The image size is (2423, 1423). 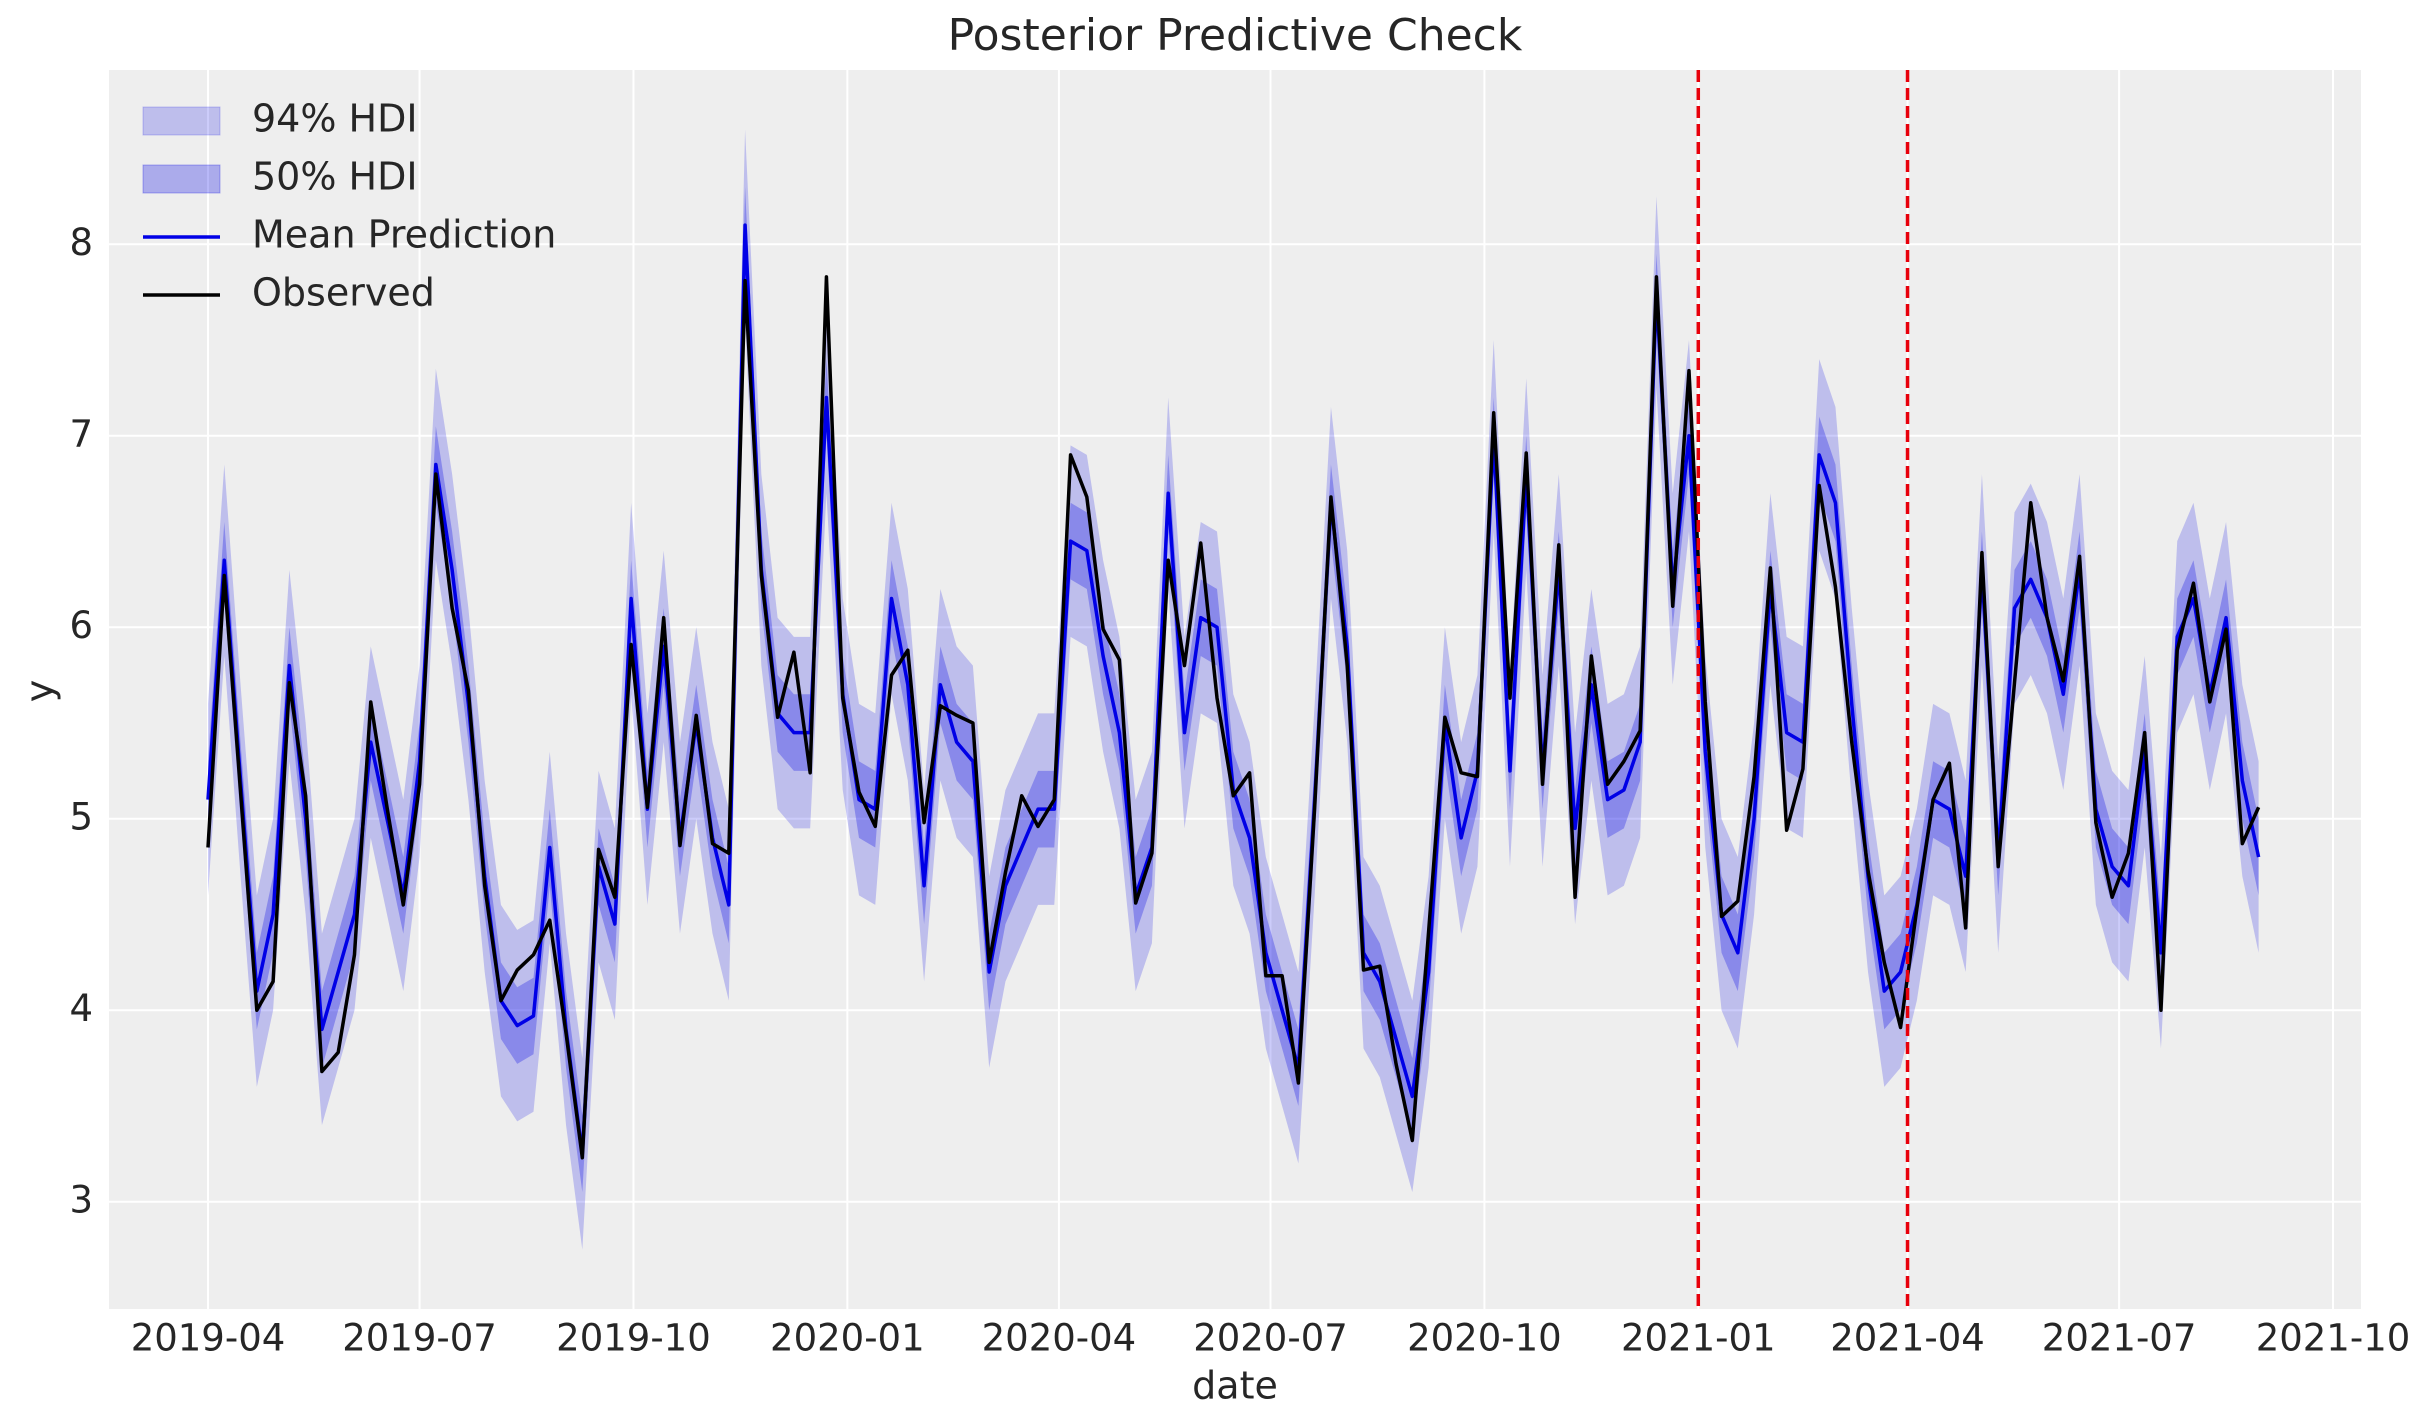 What do you see at coordinates (2119, 1338) in the screenshot?
I see `x-tick-label: 2021-07` at bounding box center [2119, 1338].